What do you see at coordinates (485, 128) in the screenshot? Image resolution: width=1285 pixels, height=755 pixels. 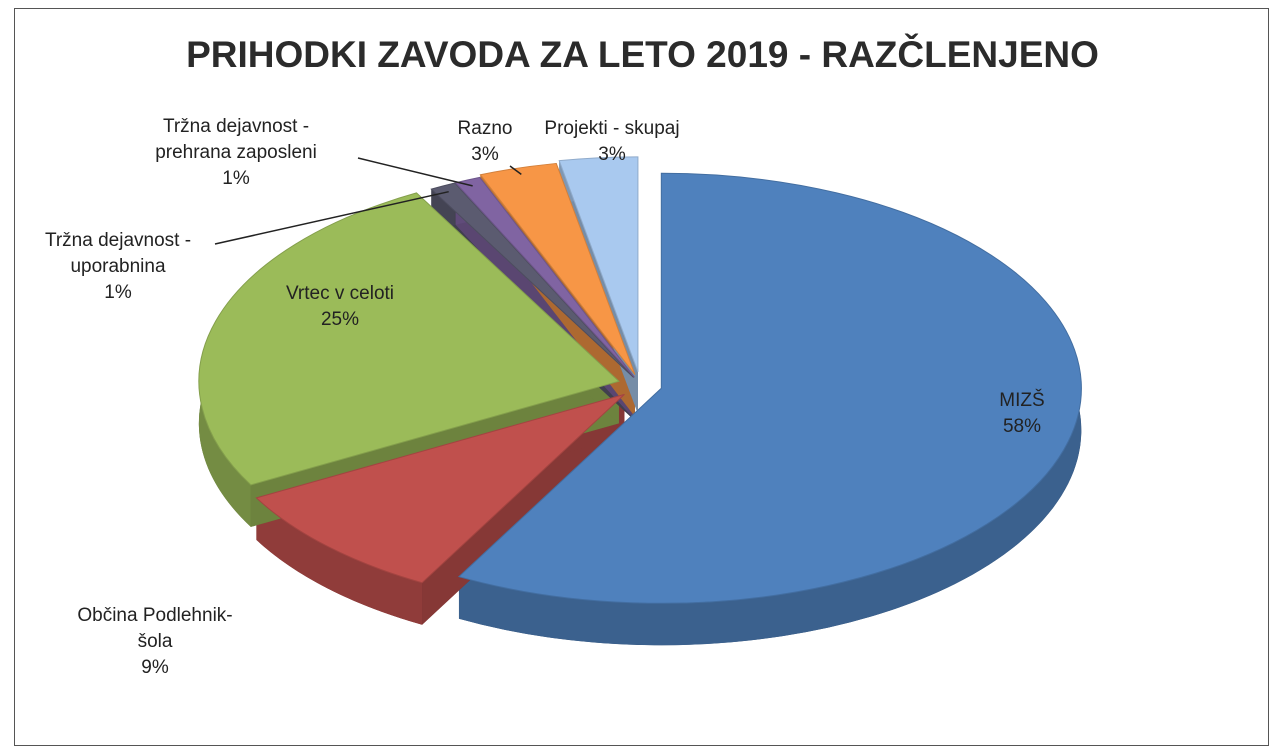 I see `label-category: Razno` at bounding box center [485, 128].